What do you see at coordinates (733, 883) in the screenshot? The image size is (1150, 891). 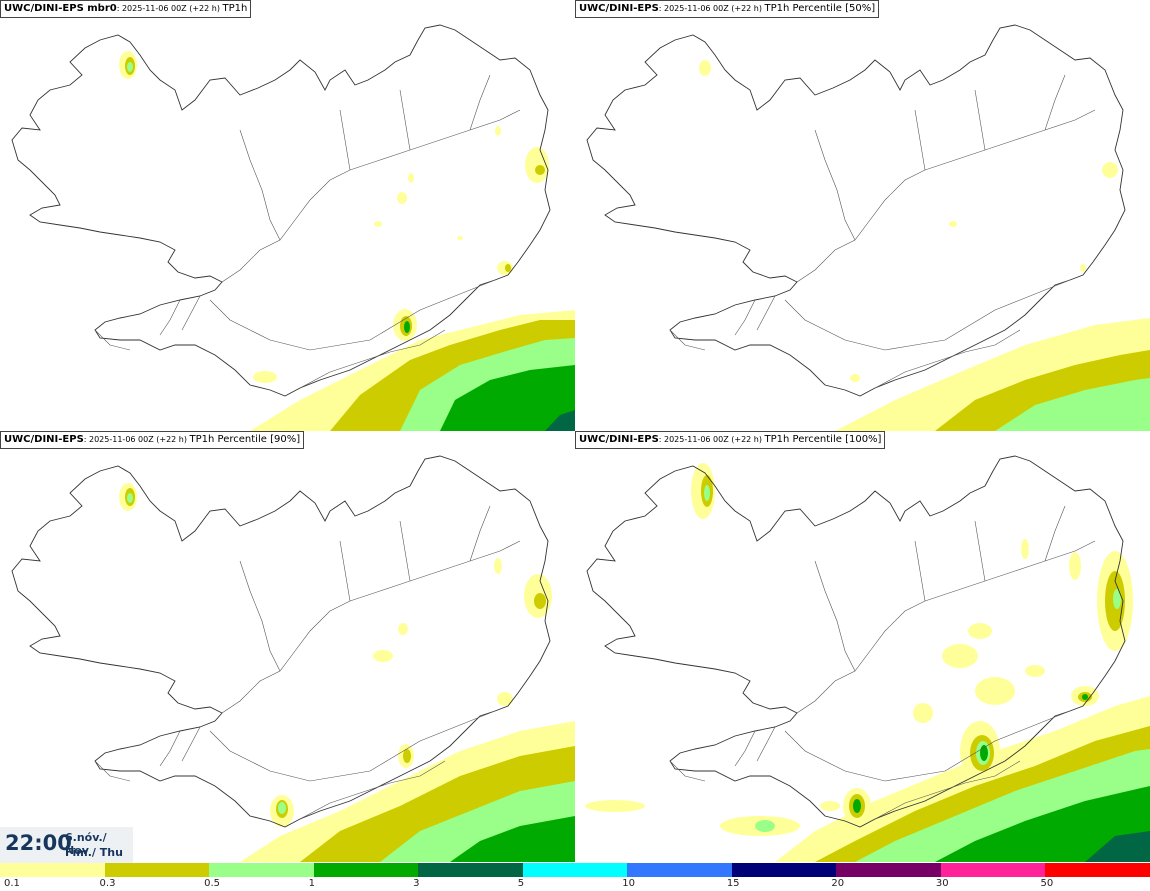 I see `legend-label: 15` at bounding box center [733, 883].